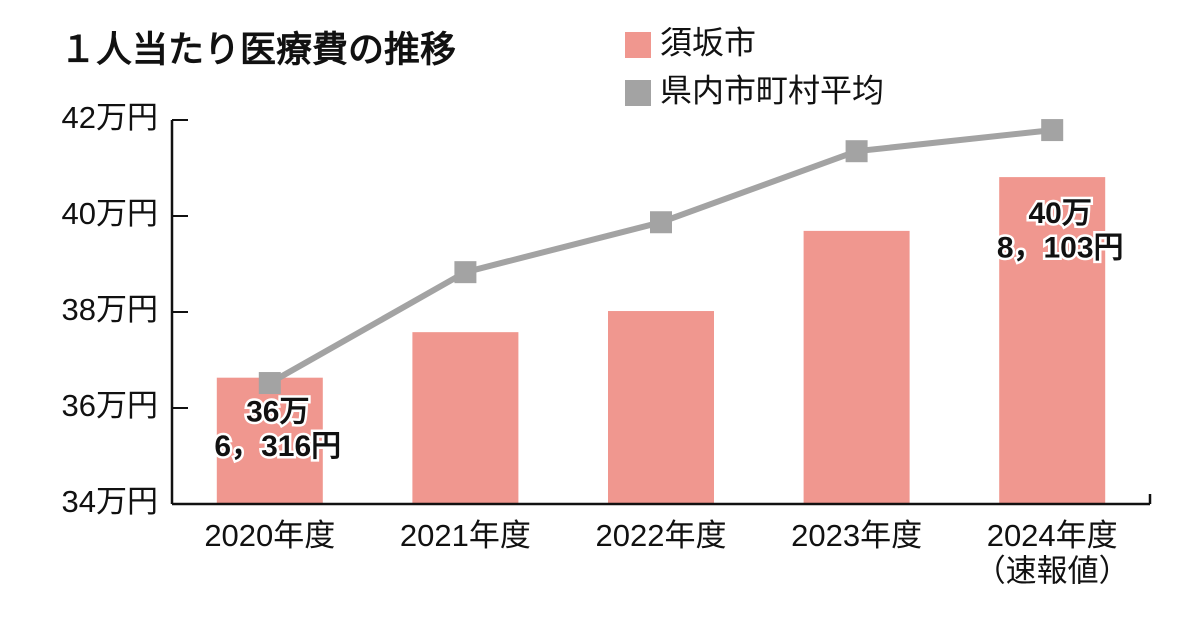 The image size is (1189, 618). What do you see at coordinates (1060, 230) in the screenshot?
I see `data-label: 40万 8，103円` at bounding box center [1060, 230].